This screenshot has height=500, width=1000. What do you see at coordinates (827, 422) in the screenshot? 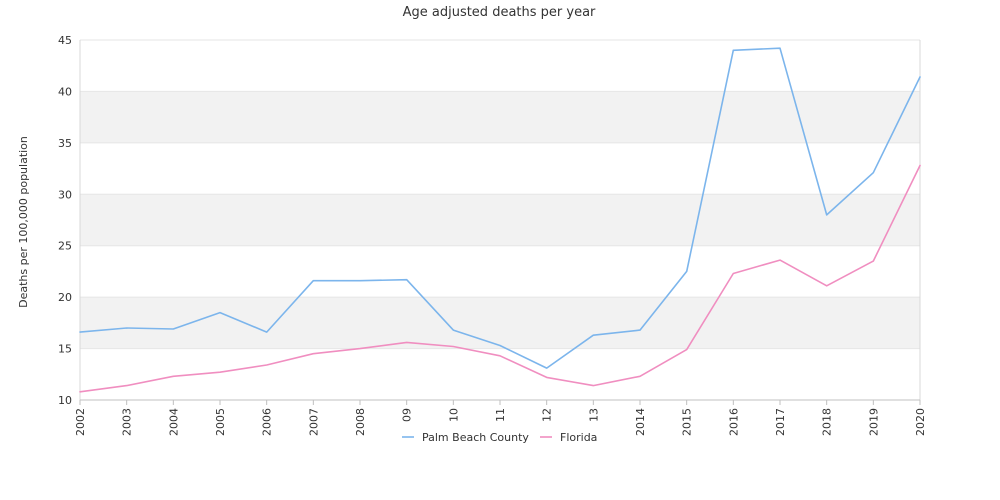
I see `x-tick-label: 2018` at bounding box center [827, 422].